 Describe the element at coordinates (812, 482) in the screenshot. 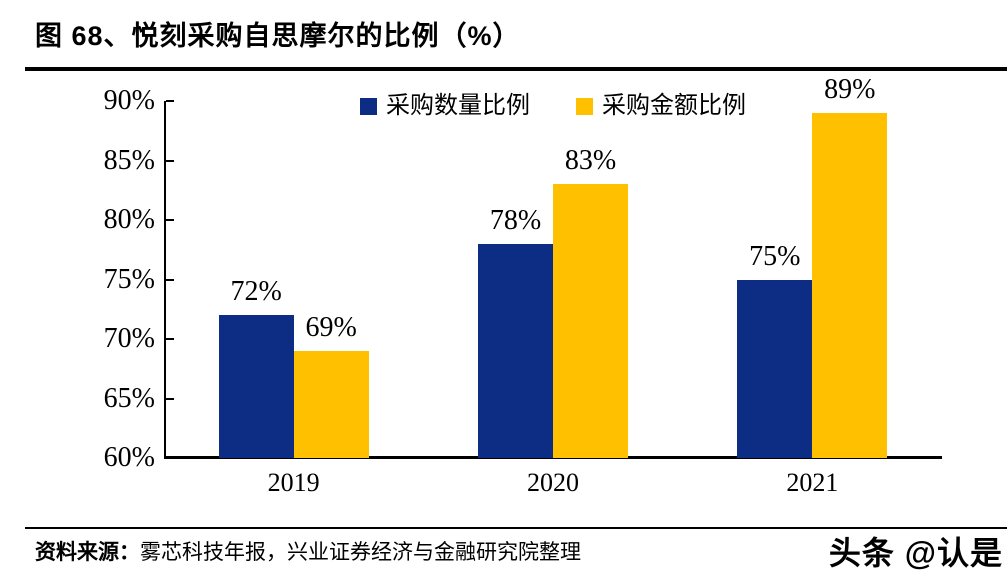

I see `x-category-label: 2021` at that location.